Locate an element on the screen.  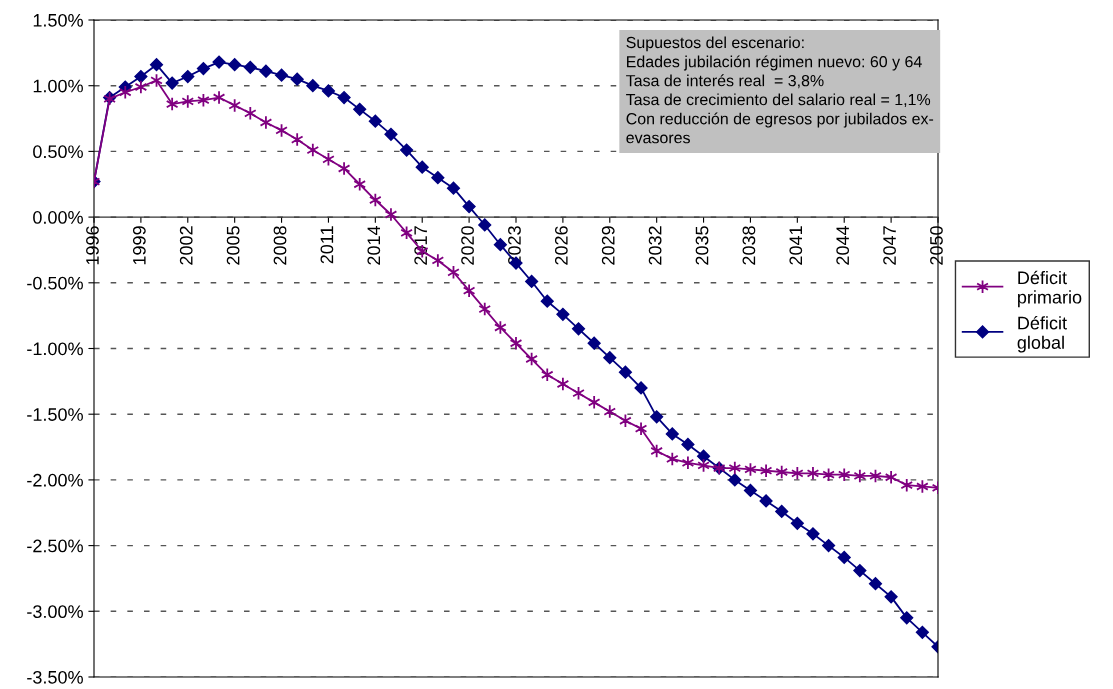
x-tick-label: 1999 is located at coordinates (139, 245).